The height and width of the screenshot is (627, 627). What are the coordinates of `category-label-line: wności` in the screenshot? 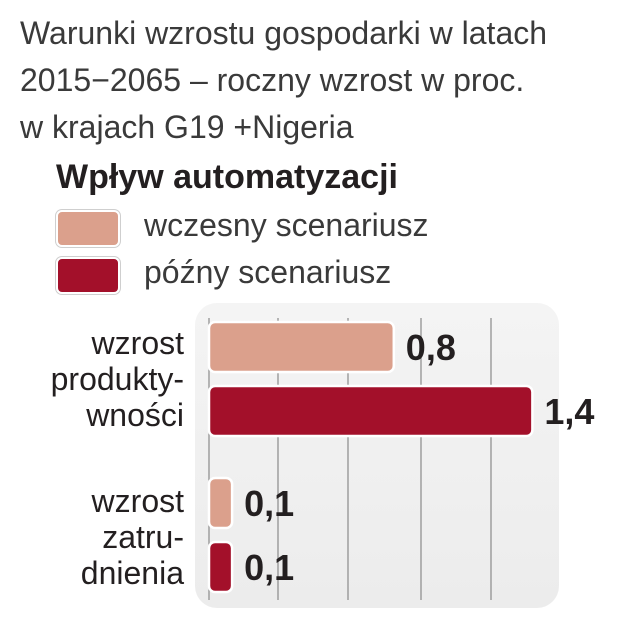 It's located at (134, 415).